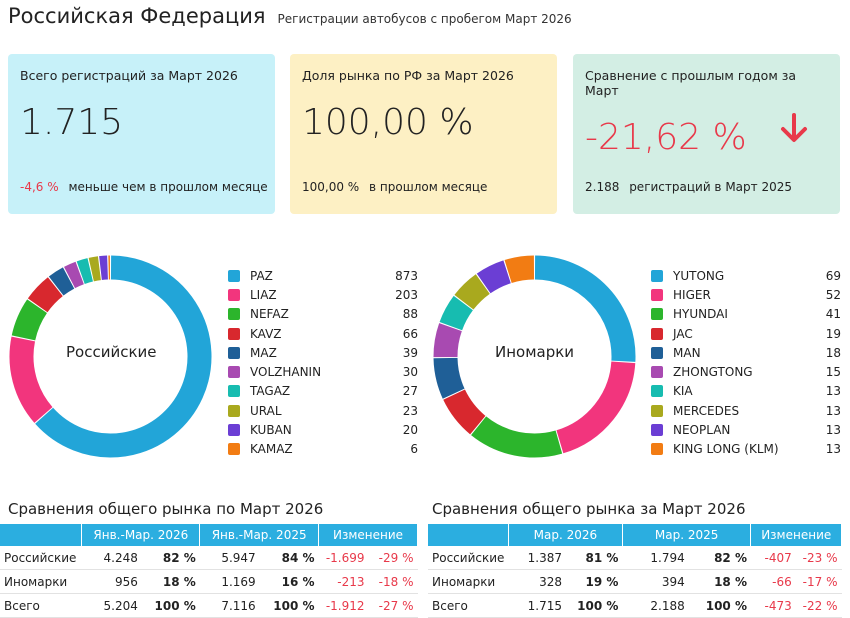  What do you see at coordinates (141, 535) in the screenshot?
I see `table-header: Янв.-Мар. 2026` at bounding box center [141, 535].